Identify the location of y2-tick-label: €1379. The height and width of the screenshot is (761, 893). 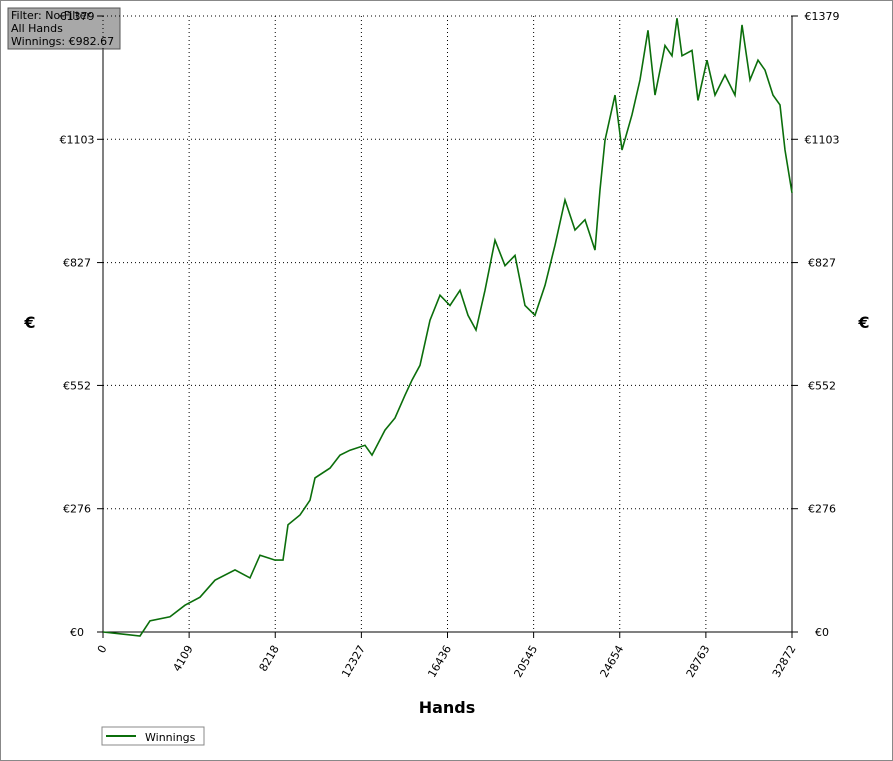
(822, 16).